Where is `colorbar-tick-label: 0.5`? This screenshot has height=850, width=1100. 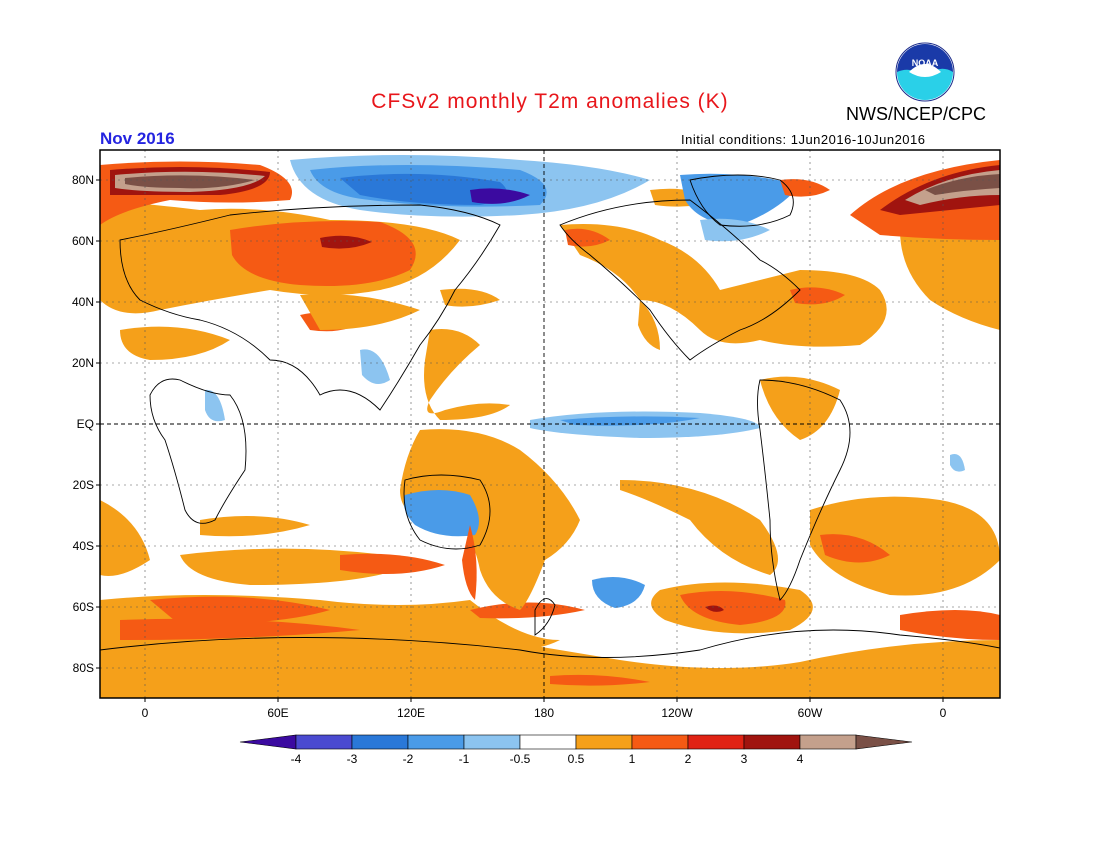 colorbar-tick-label: 0.5 is located at coordinates (576, 759).